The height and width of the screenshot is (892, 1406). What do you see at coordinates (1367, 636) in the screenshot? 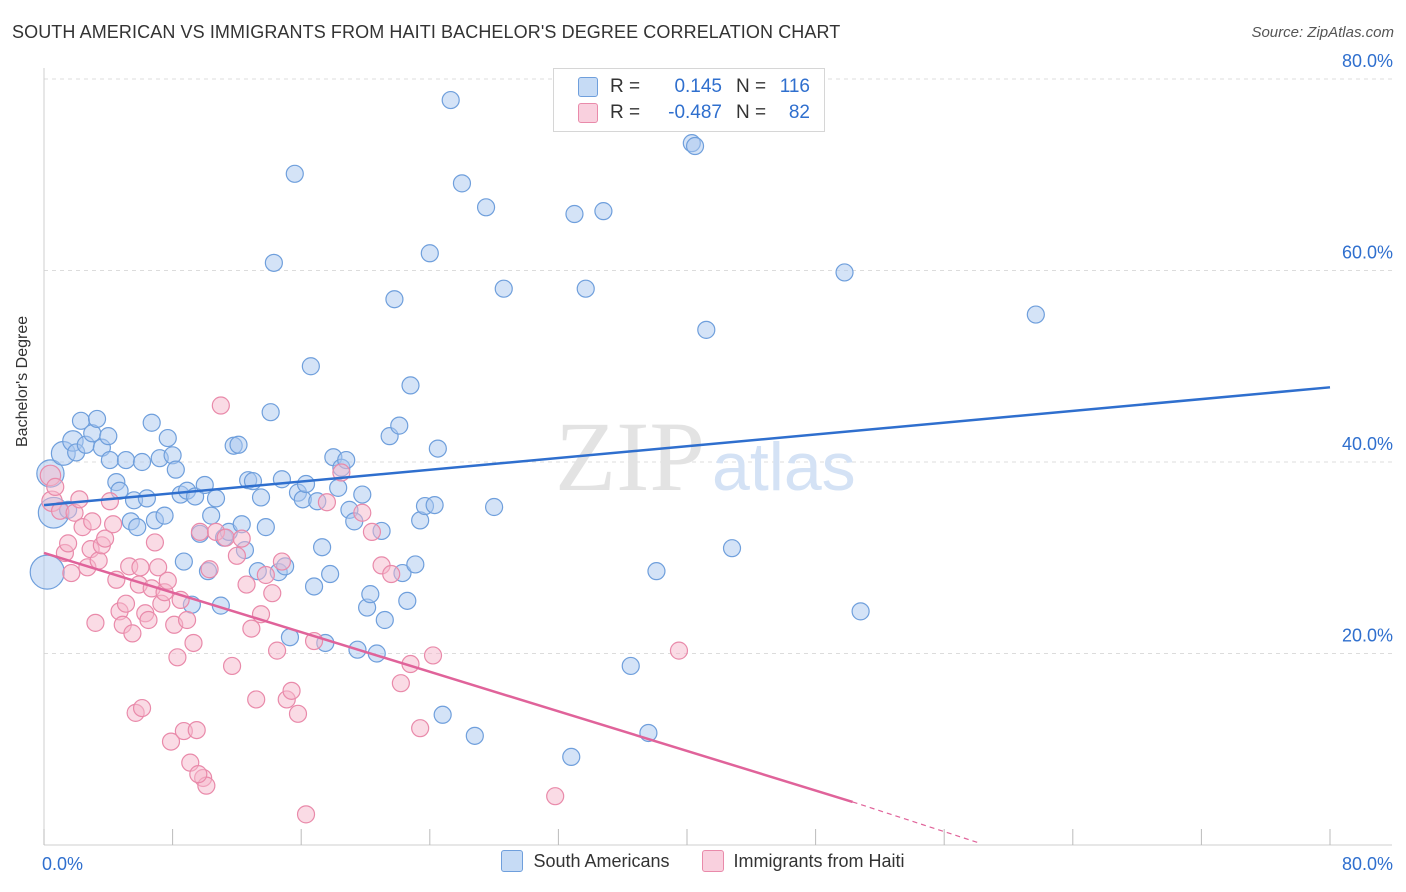
I see `y-tick-label: 20.0%` at bounding box center [1367, 636].